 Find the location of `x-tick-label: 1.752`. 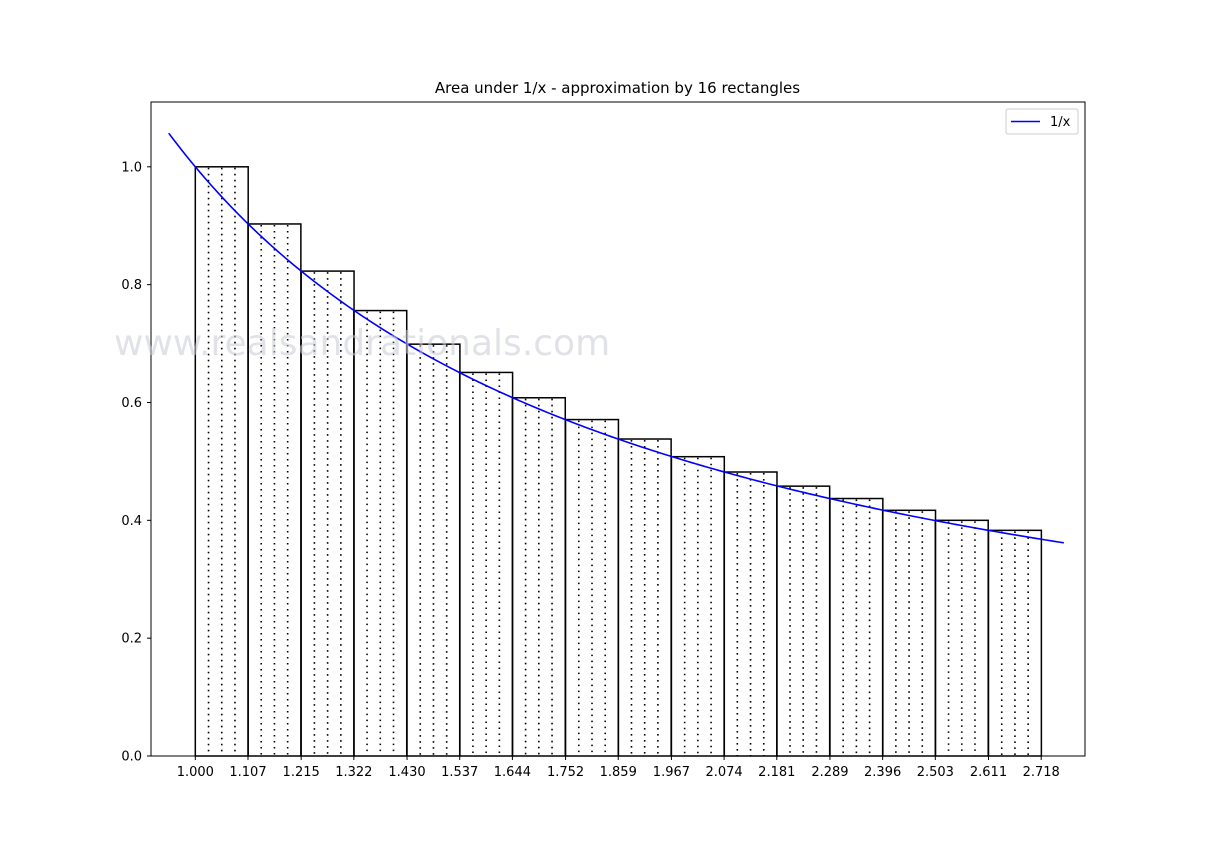

x-tick-label: 1.752 is located at coordinates (565, 772).